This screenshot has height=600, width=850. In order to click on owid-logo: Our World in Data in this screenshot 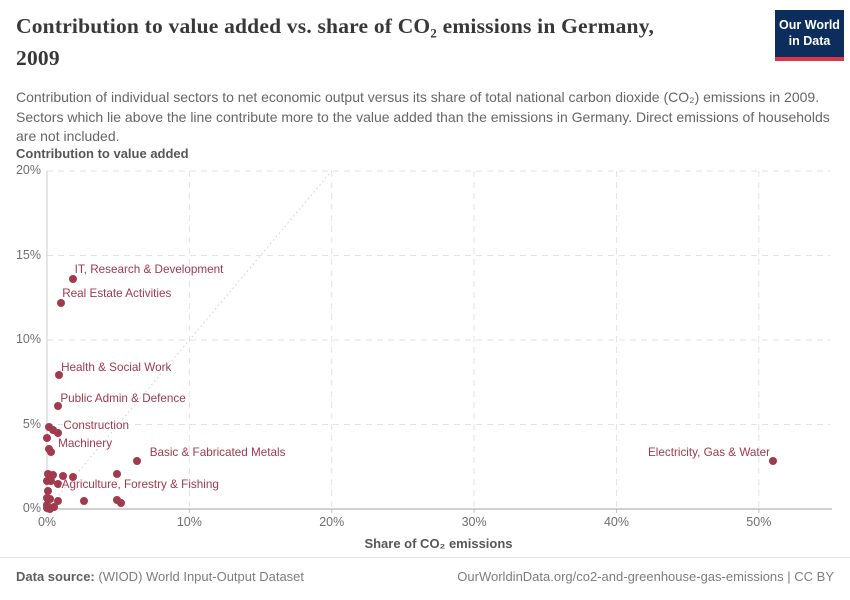, I will do `click(809, 35)`.